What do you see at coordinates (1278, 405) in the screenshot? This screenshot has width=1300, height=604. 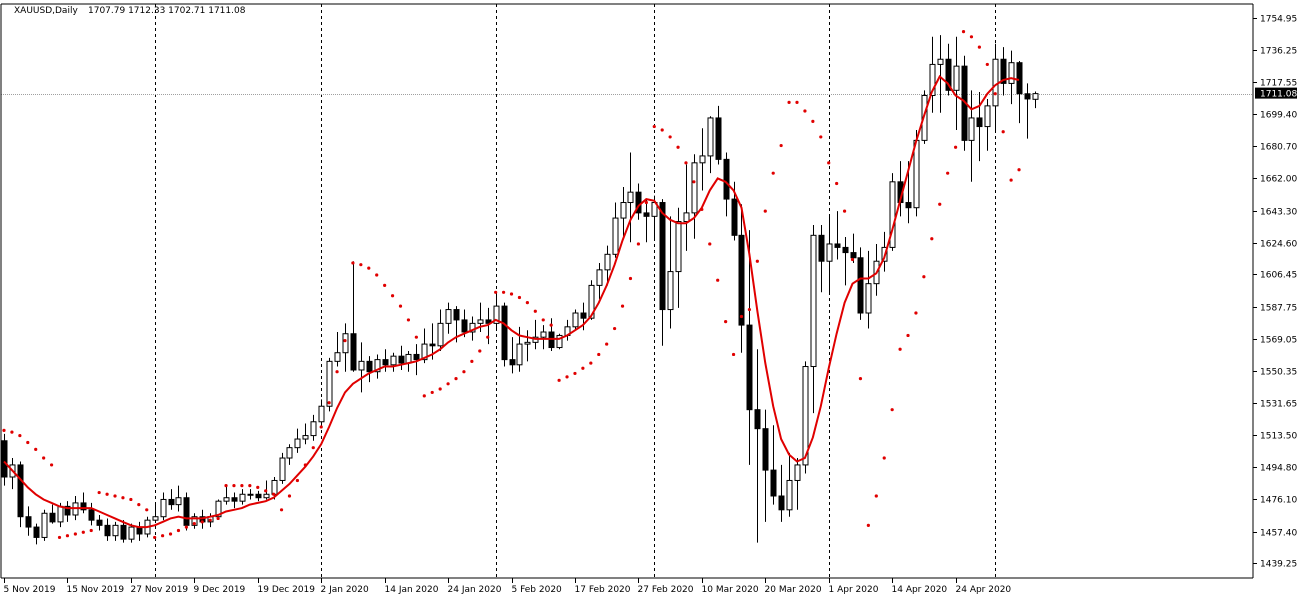 I see `y-tick-label: 1531.65` at bounding box center [1278, 405].